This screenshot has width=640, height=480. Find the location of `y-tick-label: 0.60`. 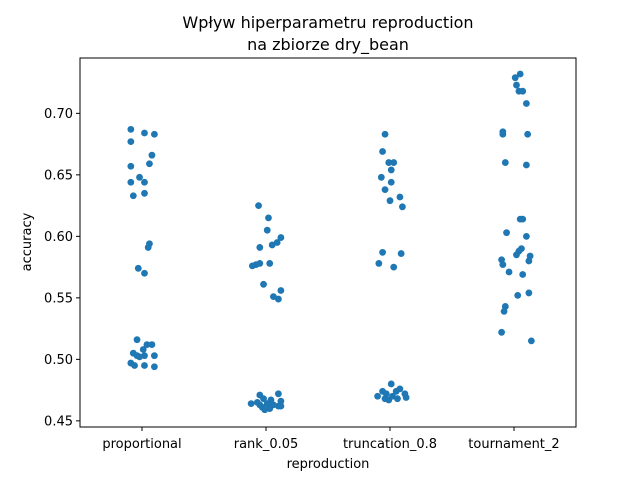

y-tick-label: 0.60 is located at coordinates (58, 237).